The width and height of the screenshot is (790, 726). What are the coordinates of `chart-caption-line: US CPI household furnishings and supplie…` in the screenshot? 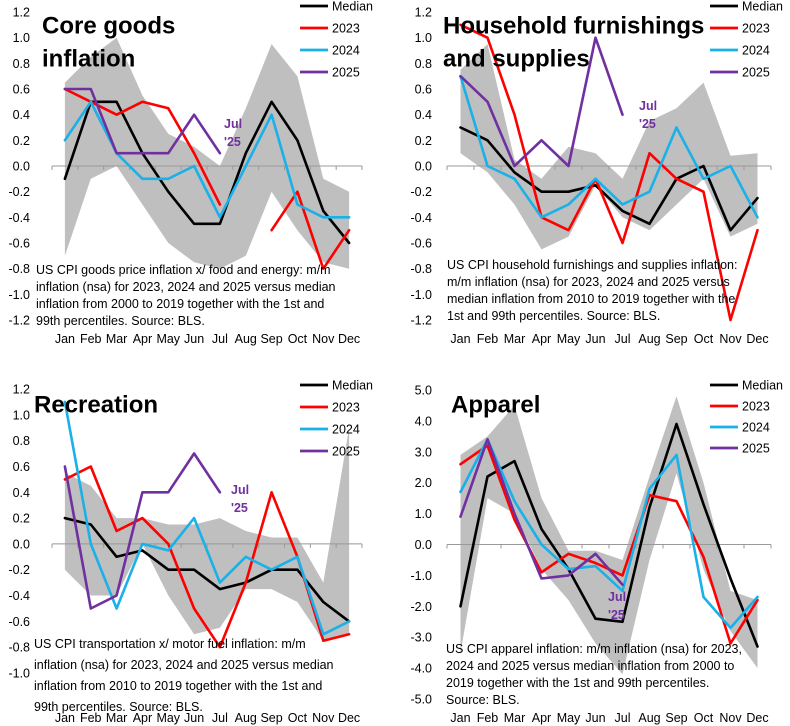 It's located at (592, 265).